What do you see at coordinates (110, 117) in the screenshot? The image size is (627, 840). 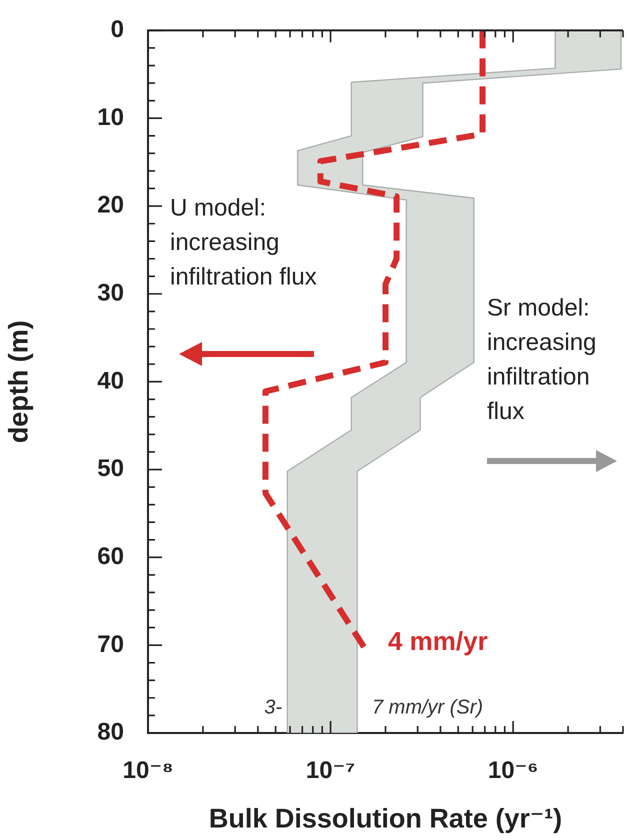 I see `y-tick-label: 10` at bounding box center [110, 117].